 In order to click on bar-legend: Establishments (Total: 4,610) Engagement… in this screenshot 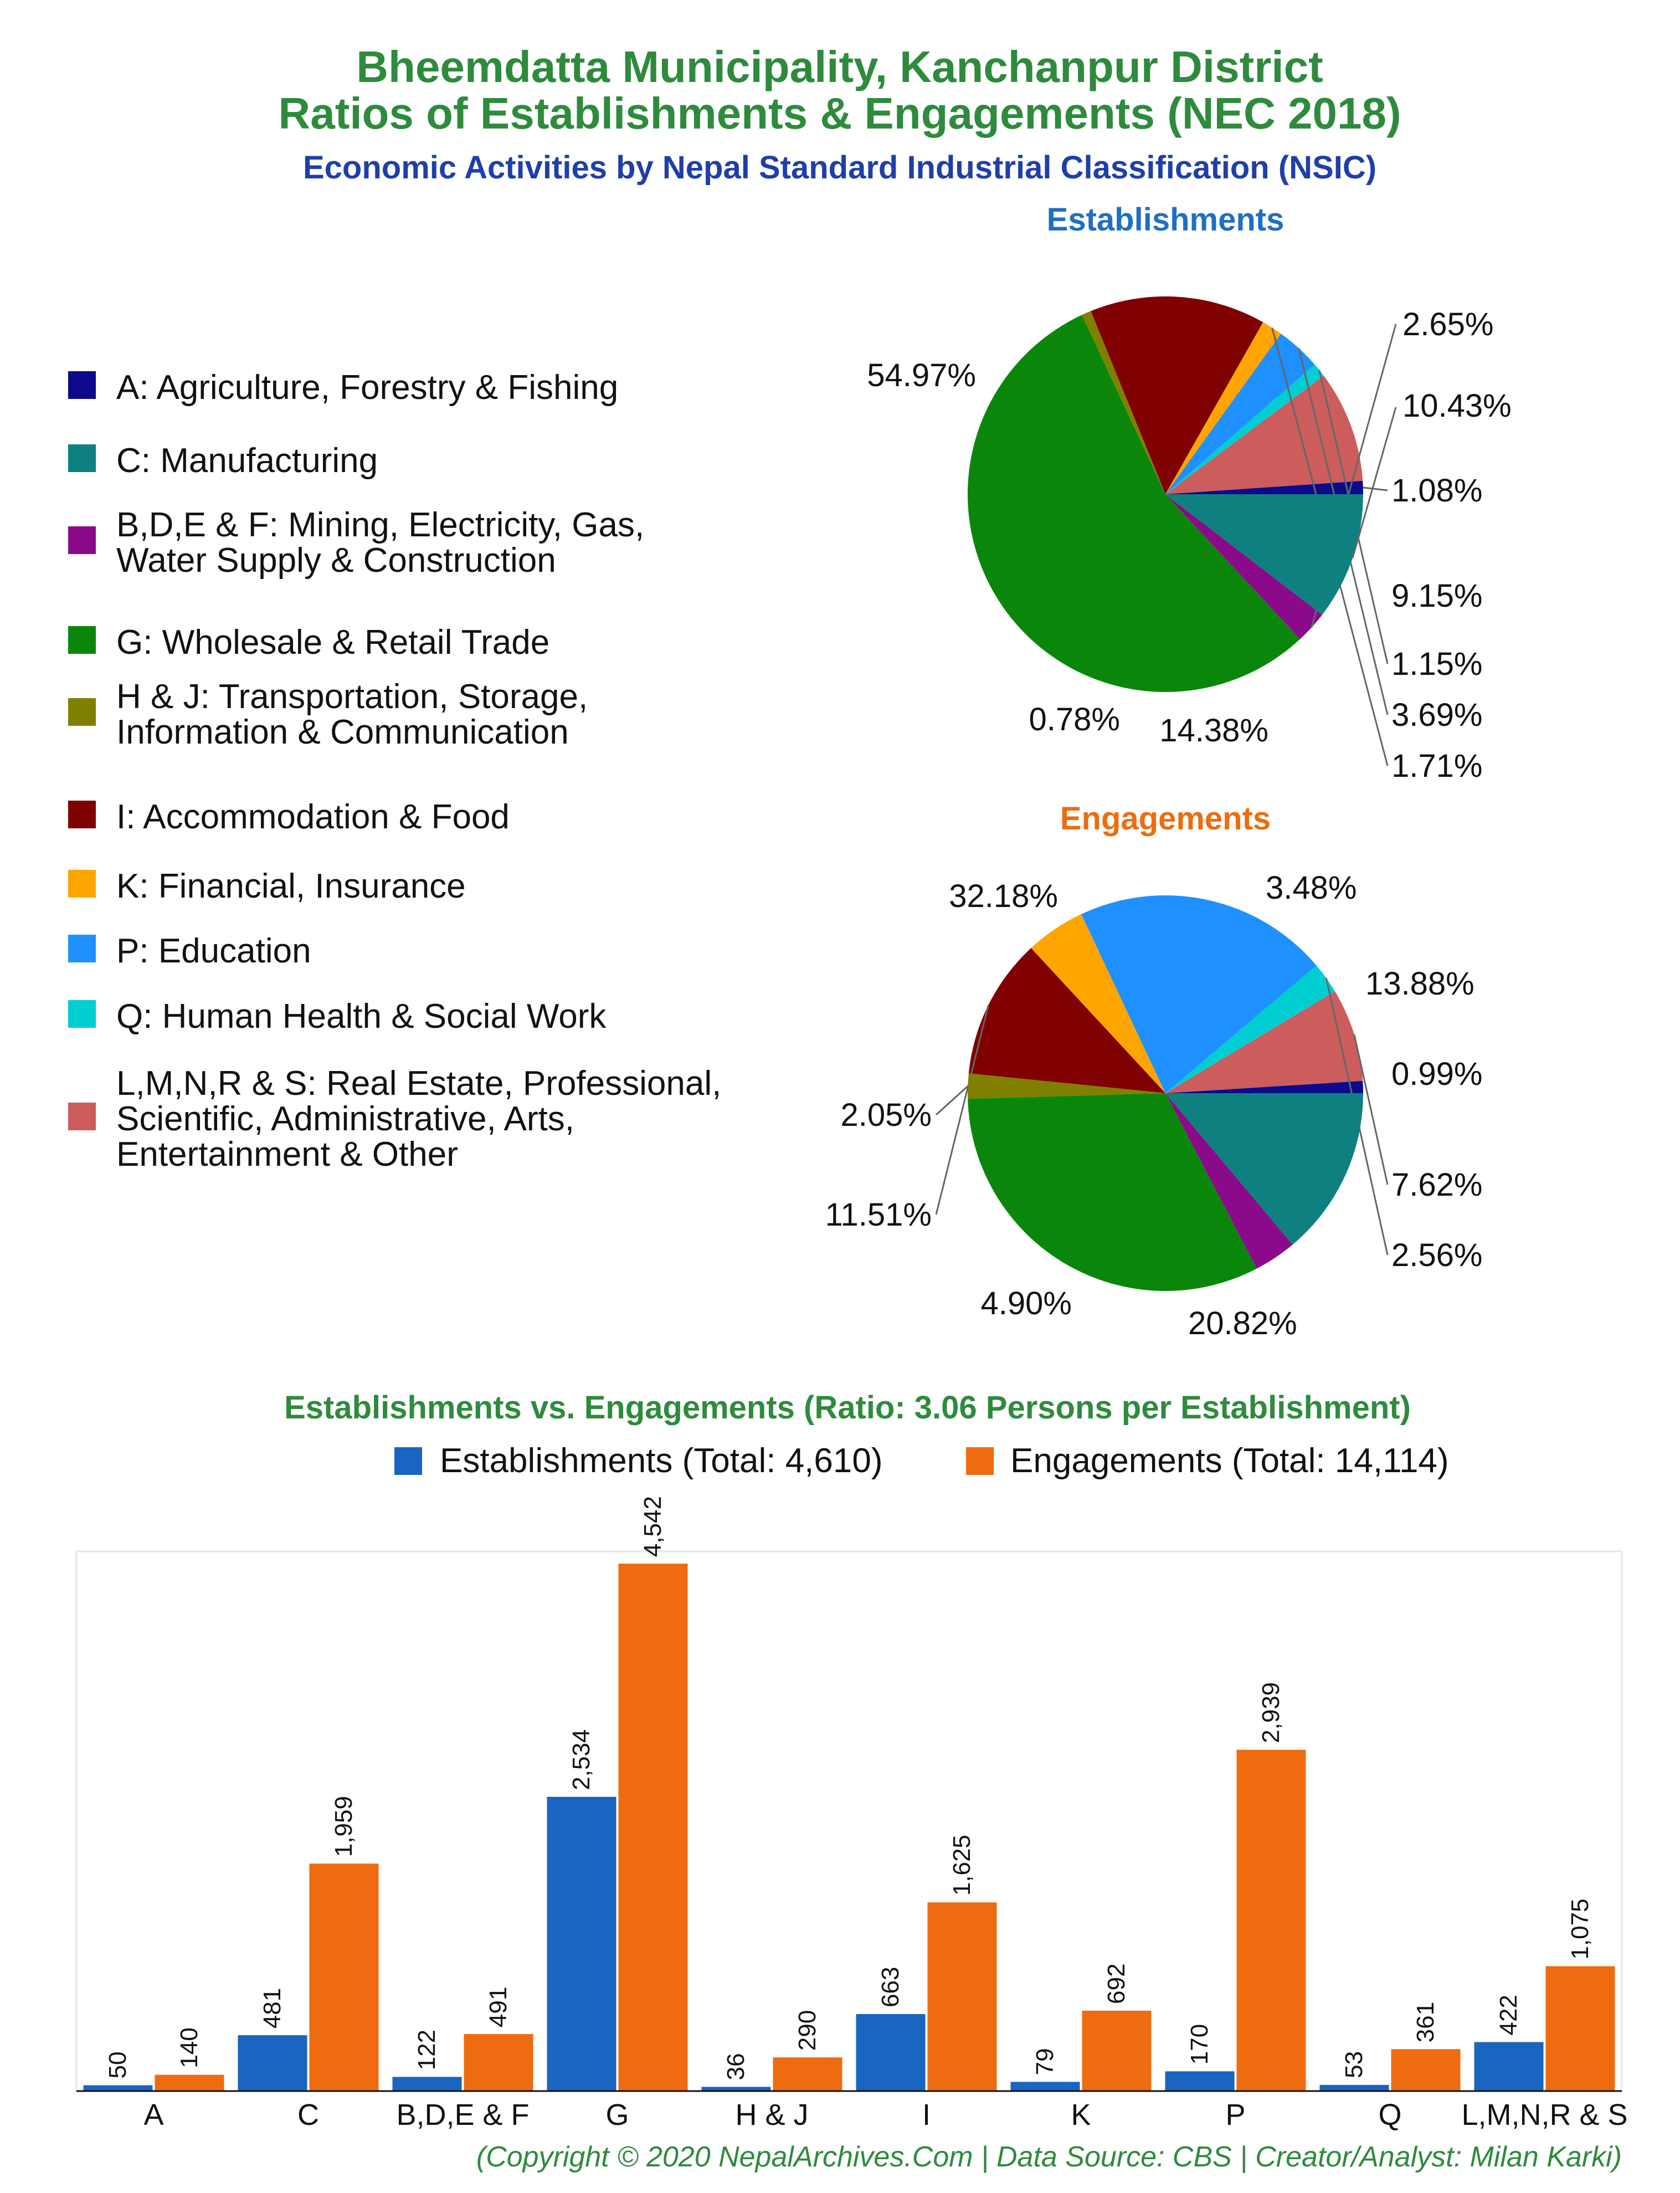, I will do `click(921, 1461)`.